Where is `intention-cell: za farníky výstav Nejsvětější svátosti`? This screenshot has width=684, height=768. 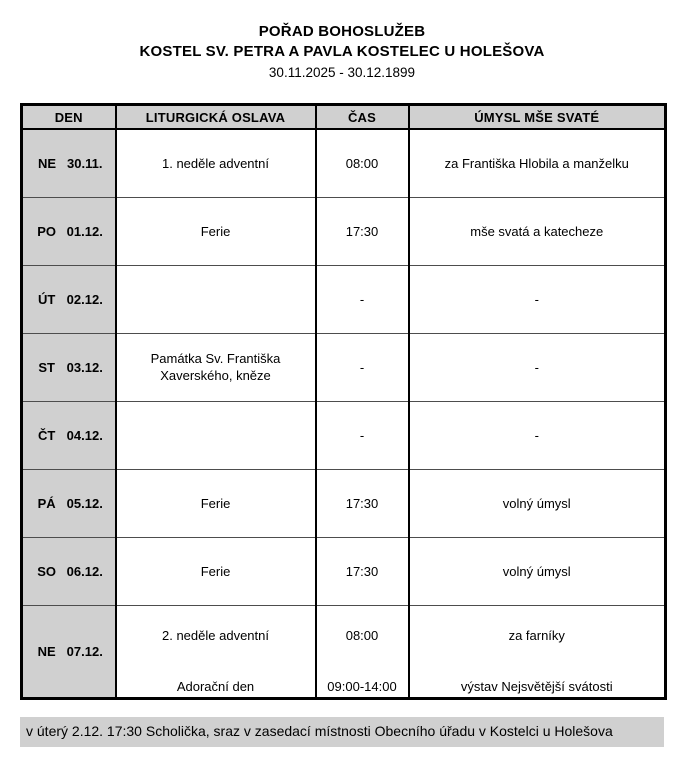 intention-cell: za farníky výstav Nejsvětější svátosti is located at coordinates (536, 651).